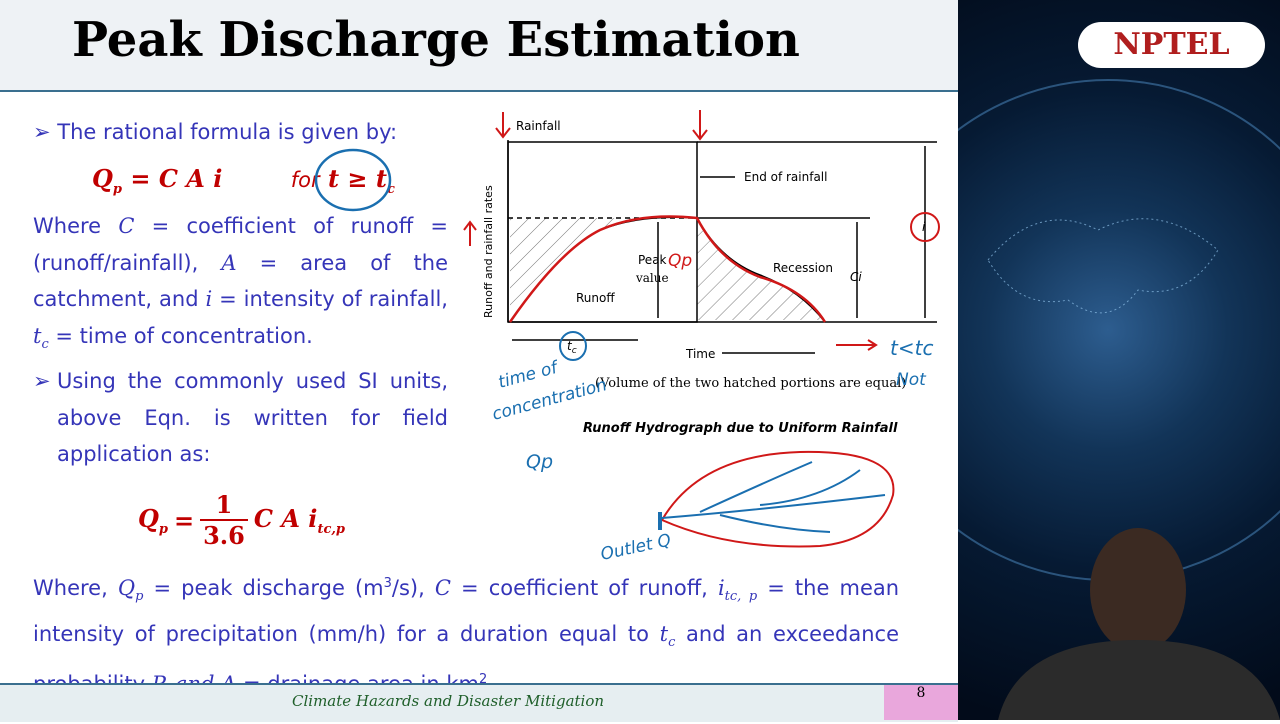  Describe the element at coordinates (538, 126) in the screenshot. I see `label: Rainfall` at that location.